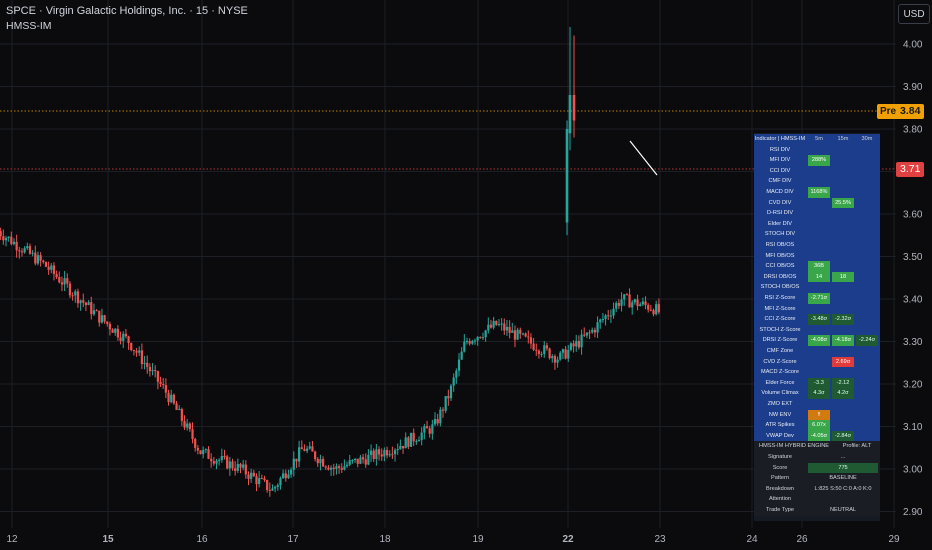  I want to click on row-value-5m: 4.3σ, so click(819, 393).